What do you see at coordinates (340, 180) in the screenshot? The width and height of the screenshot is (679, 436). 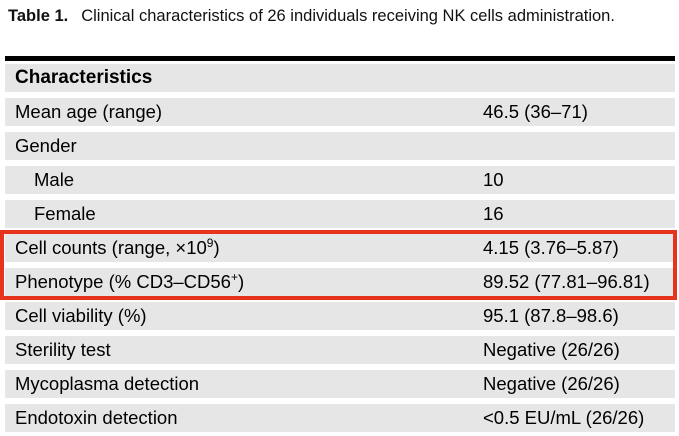 I see `table-row-male: Male 10` at bounding box center [340, 180].